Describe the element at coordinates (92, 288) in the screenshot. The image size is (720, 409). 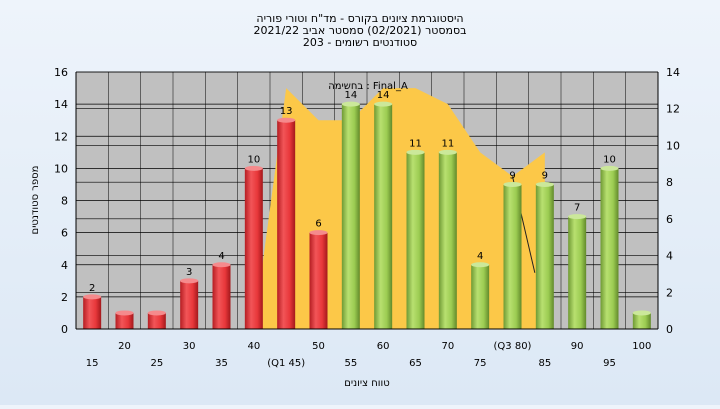
I see `data-label: 2` at that location.